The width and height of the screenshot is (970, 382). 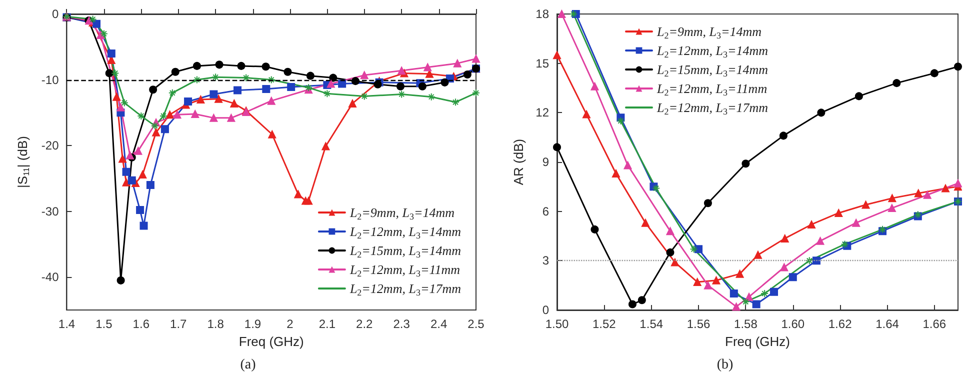 I want to click on x-tick-label: 2.3, so click(x=401, y=324).